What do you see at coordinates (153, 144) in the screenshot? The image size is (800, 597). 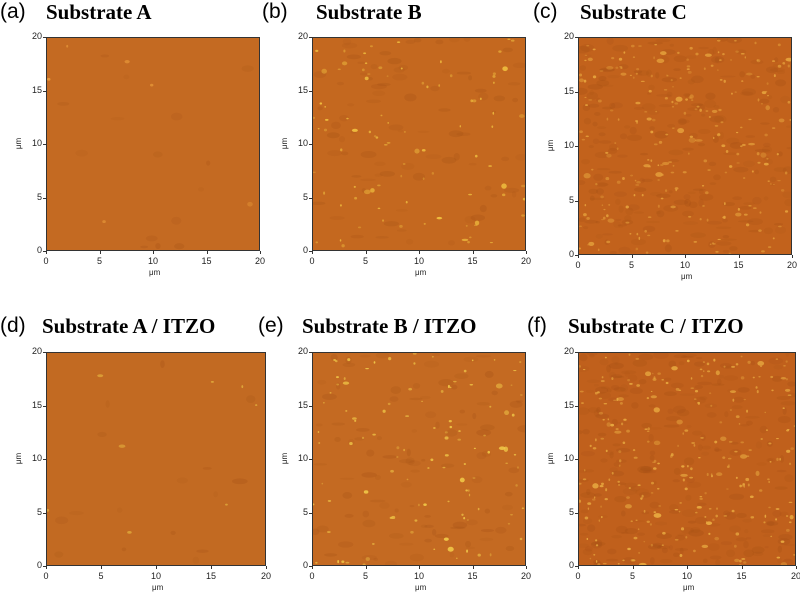 I see `afm-background` at bounding box center [153, 144].